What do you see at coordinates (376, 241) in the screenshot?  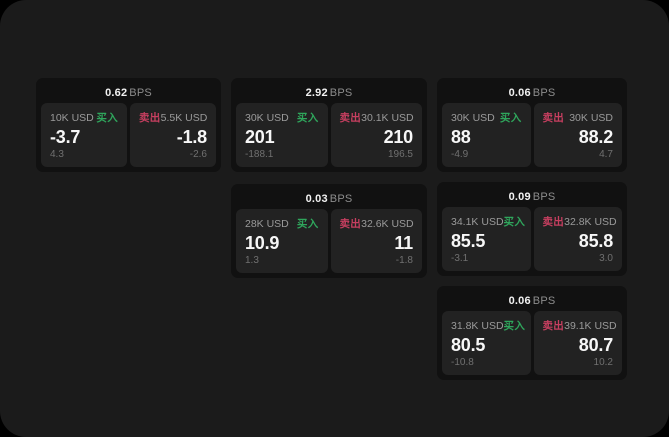 I see `sell-panel: 卖出 32.6K USD 11 -1.8` at bounding box center [376, 241].